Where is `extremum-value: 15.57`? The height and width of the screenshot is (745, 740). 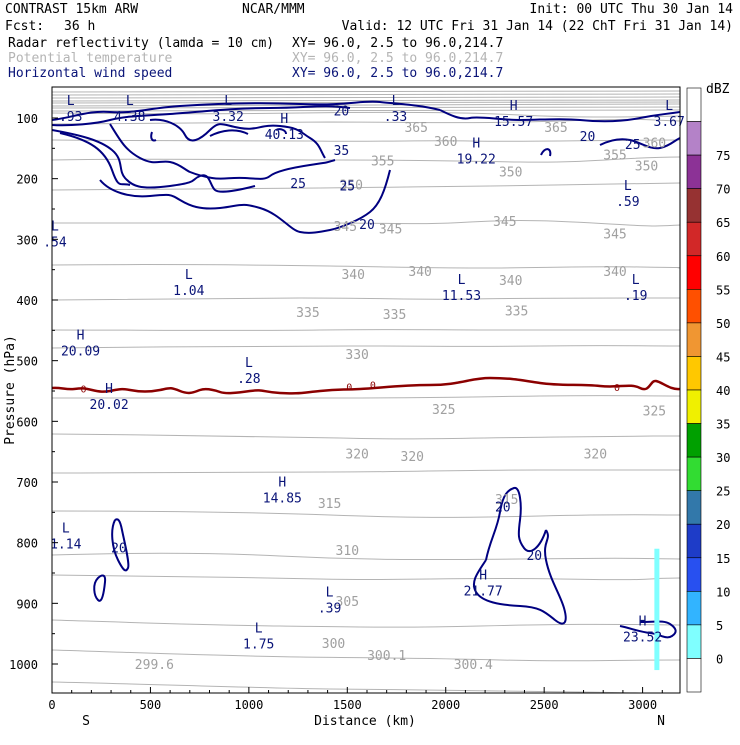 extremum-value: 15.57 is located at coordinates (513, 122).